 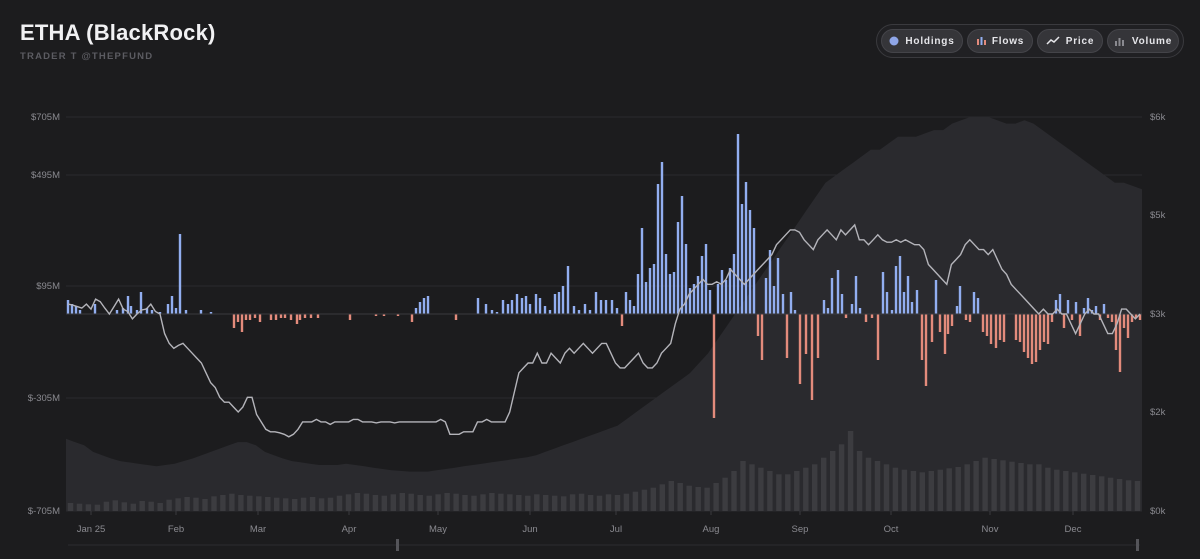 What do you see at coordinates (1070, 41) in the screenshot?
I see `toggle-price-button: Price` at bounding box center [1070, 41].